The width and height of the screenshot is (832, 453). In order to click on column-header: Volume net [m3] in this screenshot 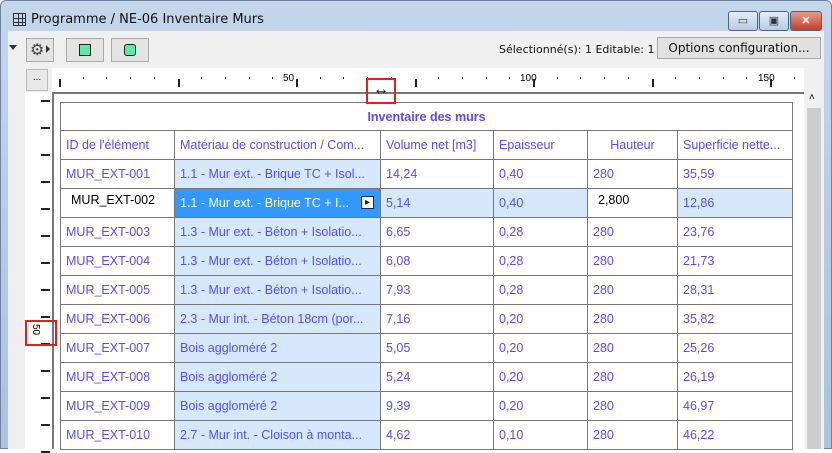, I will do `click(437, 145)`.